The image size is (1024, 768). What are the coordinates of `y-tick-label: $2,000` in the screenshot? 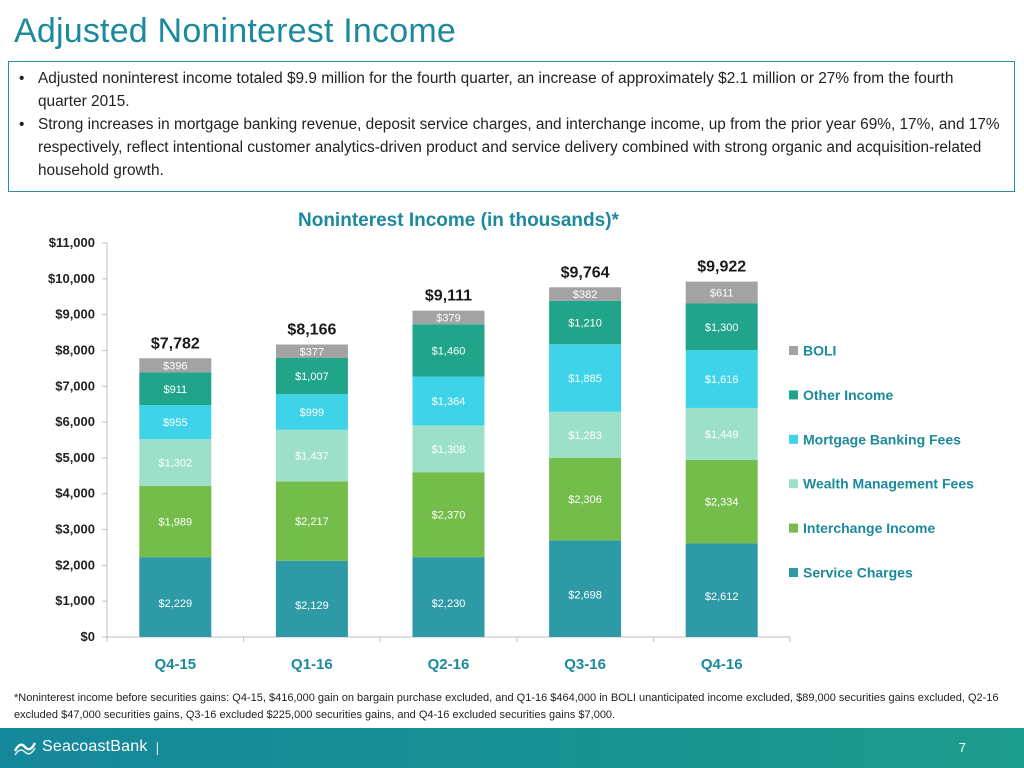 It's located at (75, 564).